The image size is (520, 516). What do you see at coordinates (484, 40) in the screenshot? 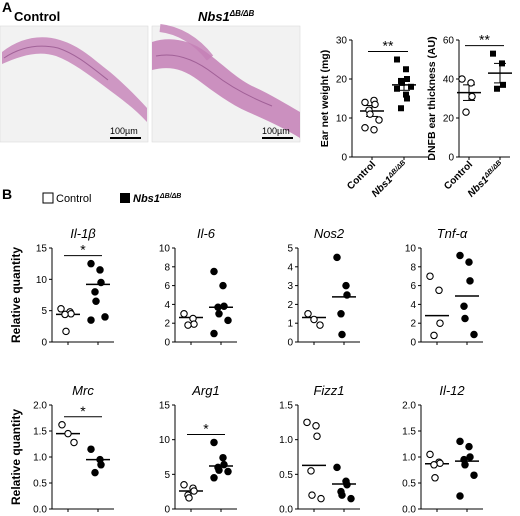
I see `significance-marker: **` at bounding box center [484, 40].